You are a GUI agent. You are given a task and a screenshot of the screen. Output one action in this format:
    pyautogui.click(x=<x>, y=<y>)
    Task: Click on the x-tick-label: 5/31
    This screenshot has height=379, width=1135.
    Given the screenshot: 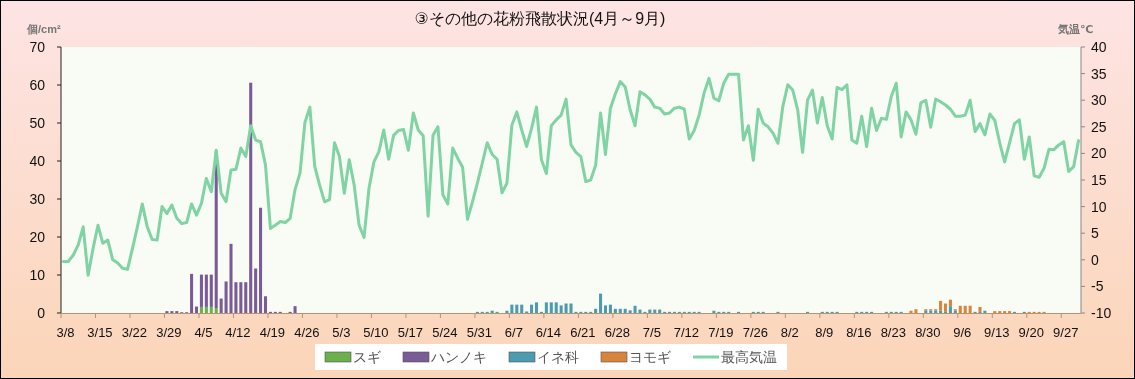 What is the action you would take?
    pyautogui.click(x=479, y=332)
    